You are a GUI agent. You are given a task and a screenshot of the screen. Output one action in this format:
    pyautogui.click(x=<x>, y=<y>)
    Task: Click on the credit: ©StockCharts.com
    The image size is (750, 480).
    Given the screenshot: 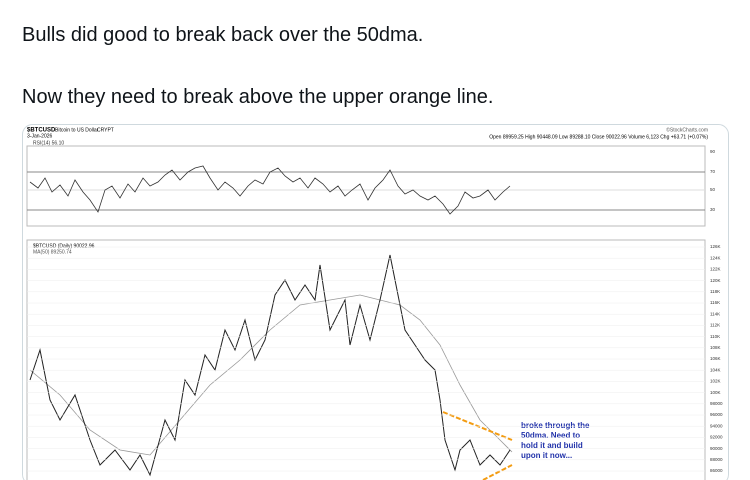 What is the action you would take?
    pyautogui.click(x=687, y=129)
    